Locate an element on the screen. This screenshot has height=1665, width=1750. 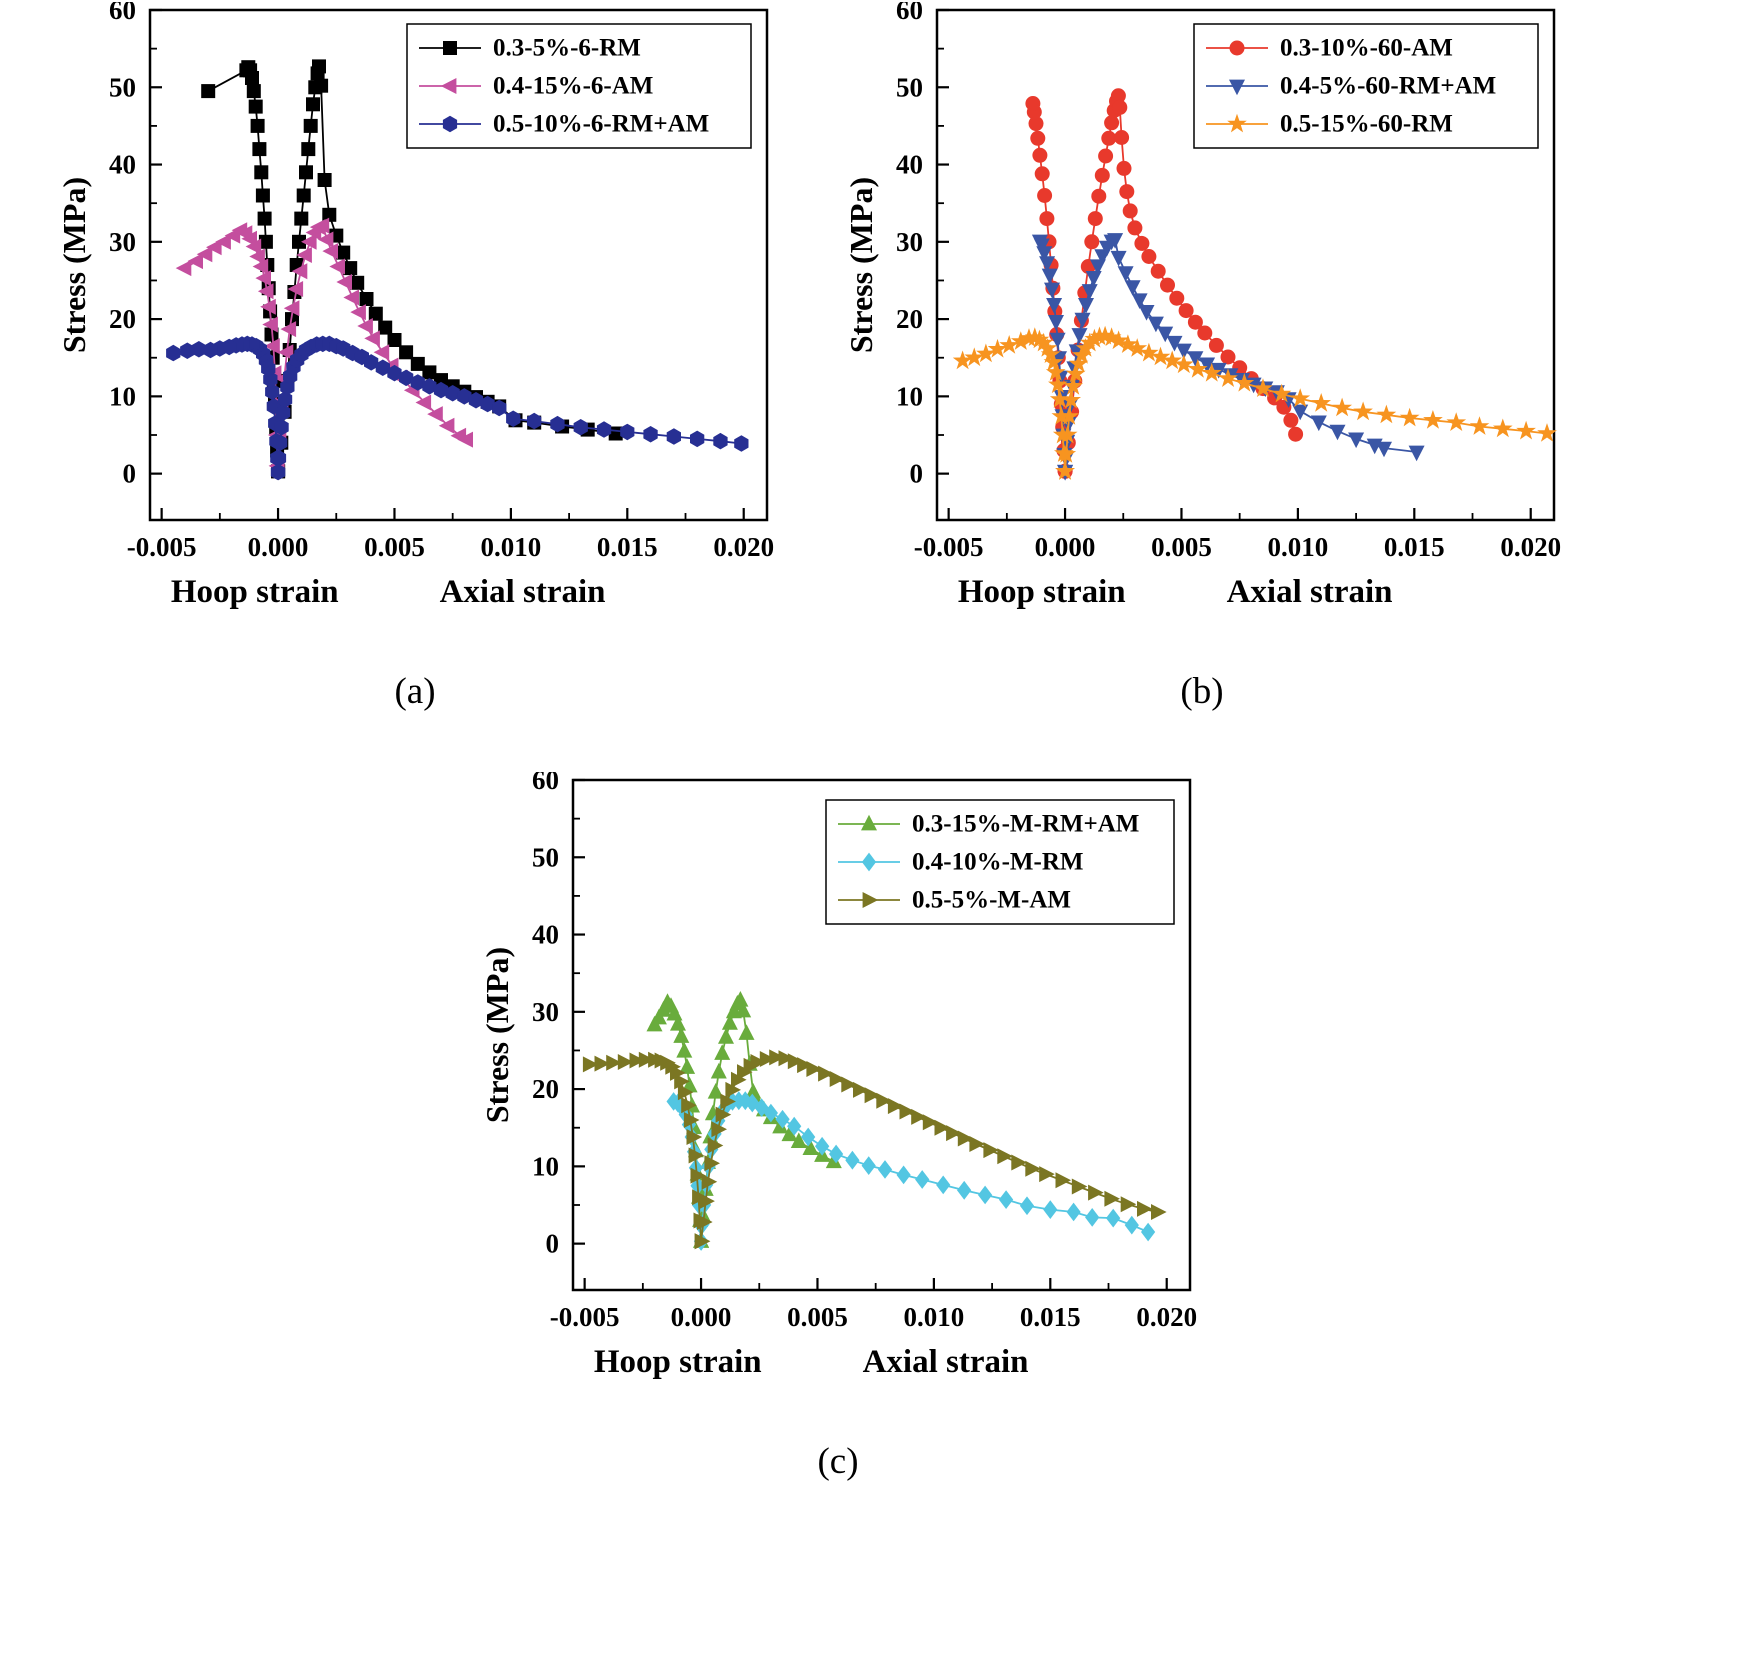
svg-text: 0.3-10%-60-AM is located at coordinates (1366, 48).